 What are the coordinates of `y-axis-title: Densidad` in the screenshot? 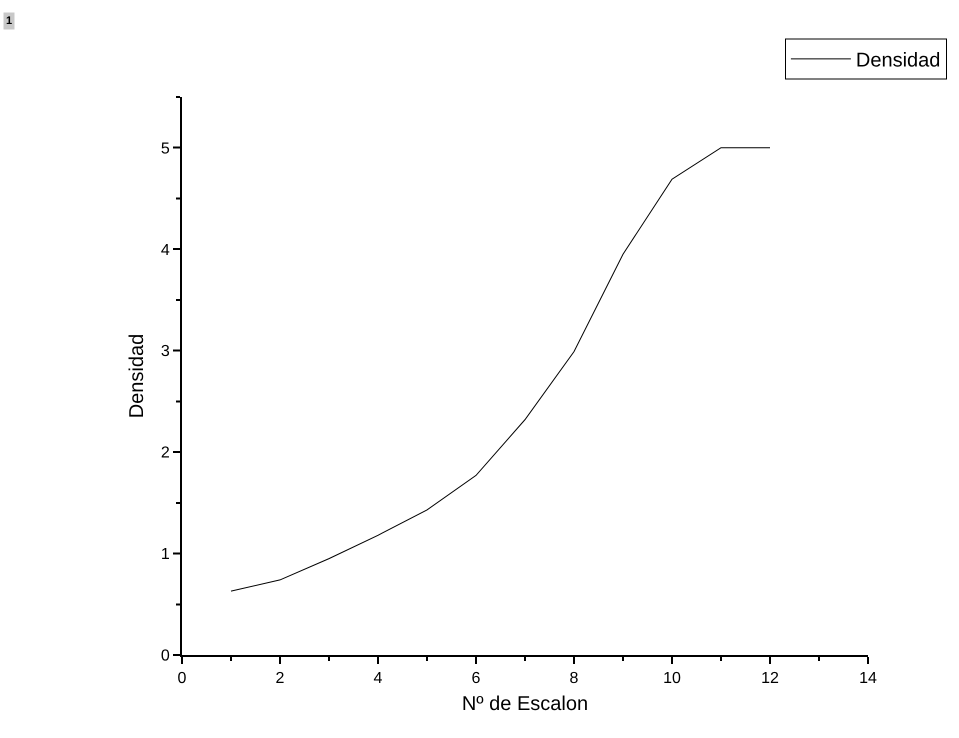 It's located at (137, 376).